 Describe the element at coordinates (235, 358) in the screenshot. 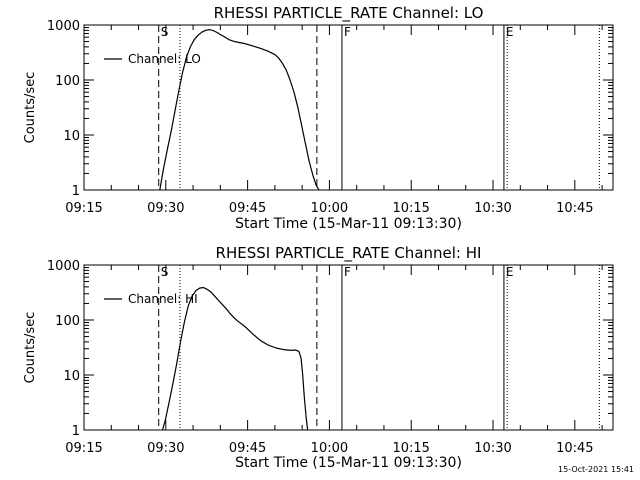

I see `series-line-channel-hi` at that location.